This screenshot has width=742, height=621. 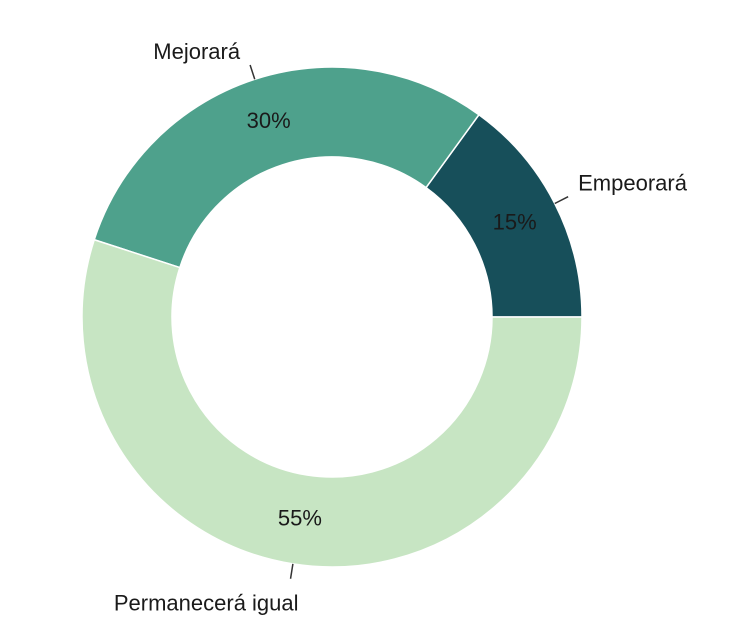 What do you see at coordinates (300, 517) in the screenshot?
I see `value-label: 55%` at bounding box center [300, 517].